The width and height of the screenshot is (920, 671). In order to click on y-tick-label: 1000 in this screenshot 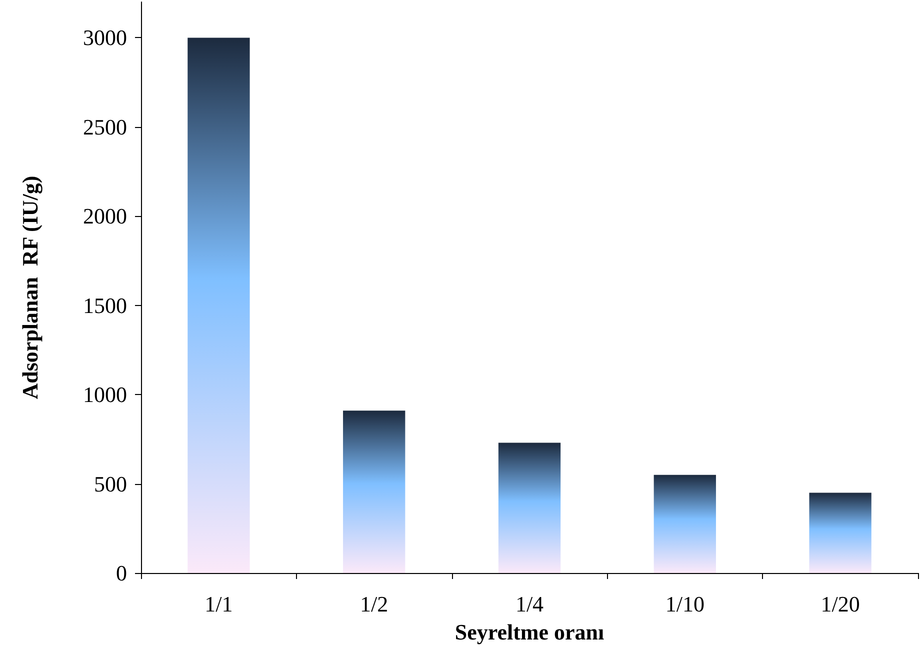, I will do `click(105, 395)`.